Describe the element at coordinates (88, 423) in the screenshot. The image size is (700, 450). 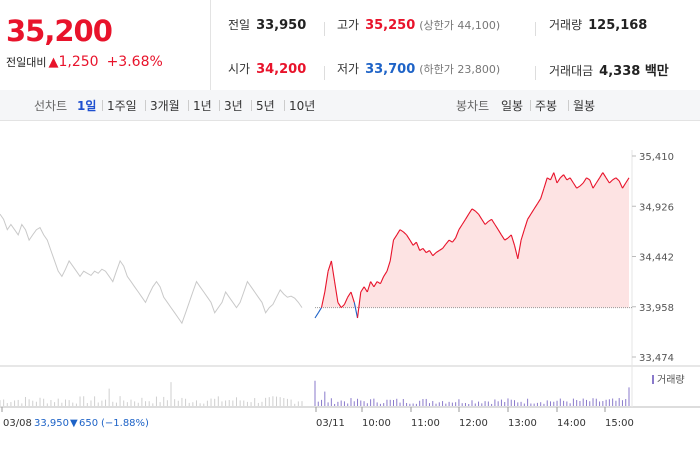
I see `prev-note-change: 650` at that location.